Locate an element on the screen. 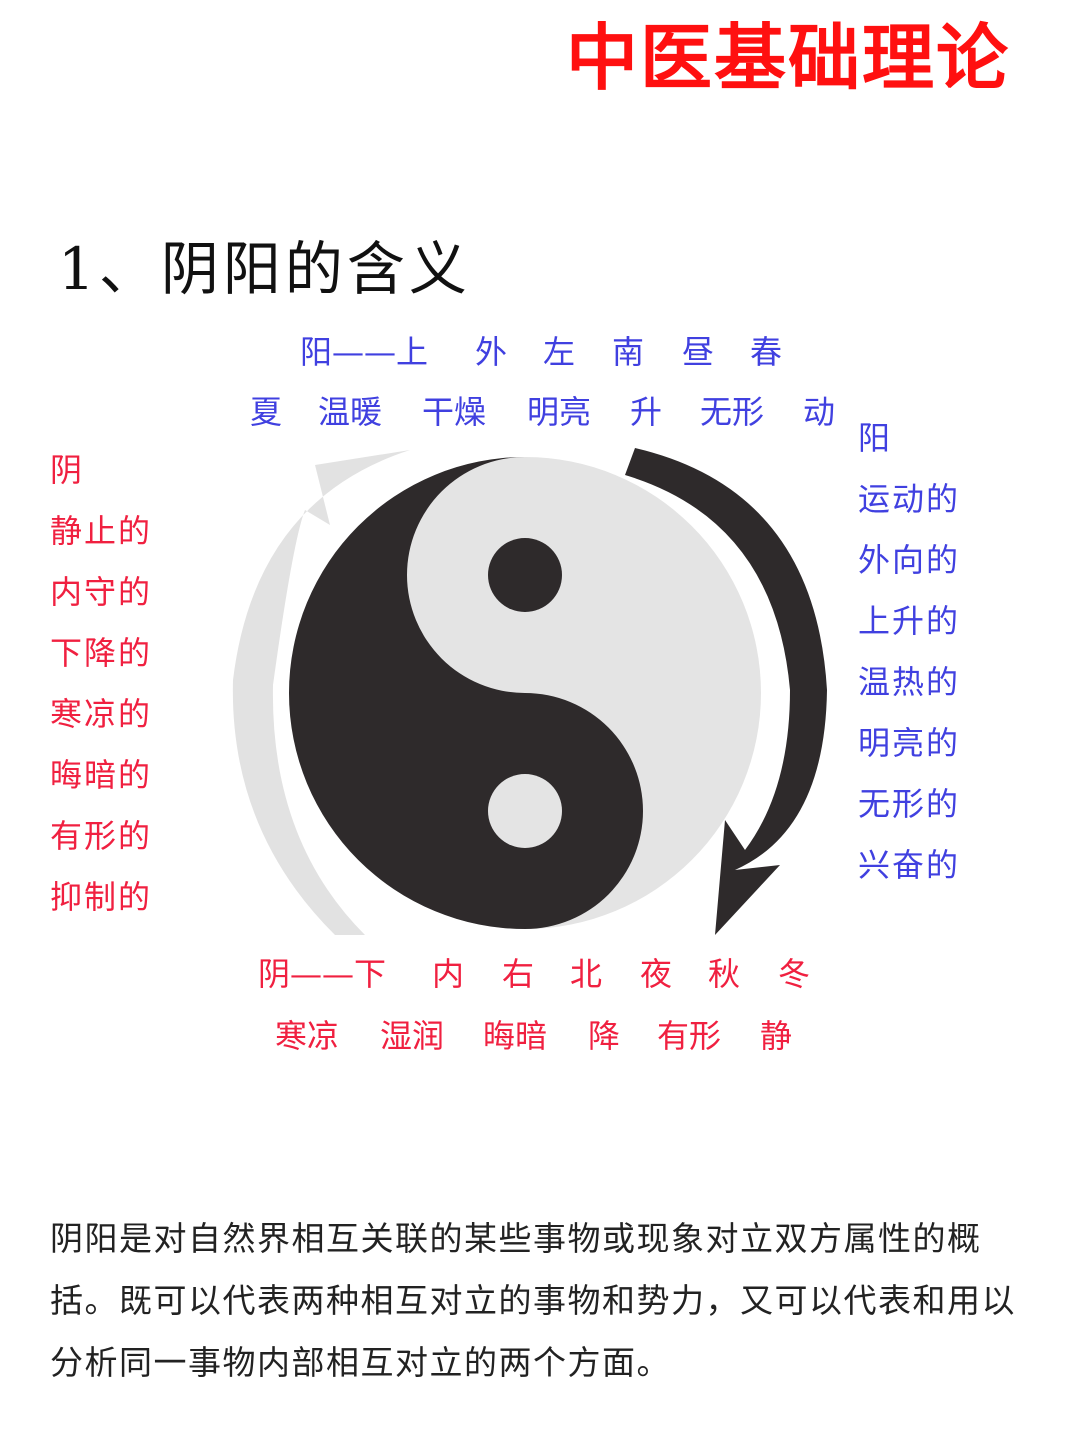 This screenshot has width=1080, height=1440. yang-item: 阳——上 is located at coordinates (364, 352).